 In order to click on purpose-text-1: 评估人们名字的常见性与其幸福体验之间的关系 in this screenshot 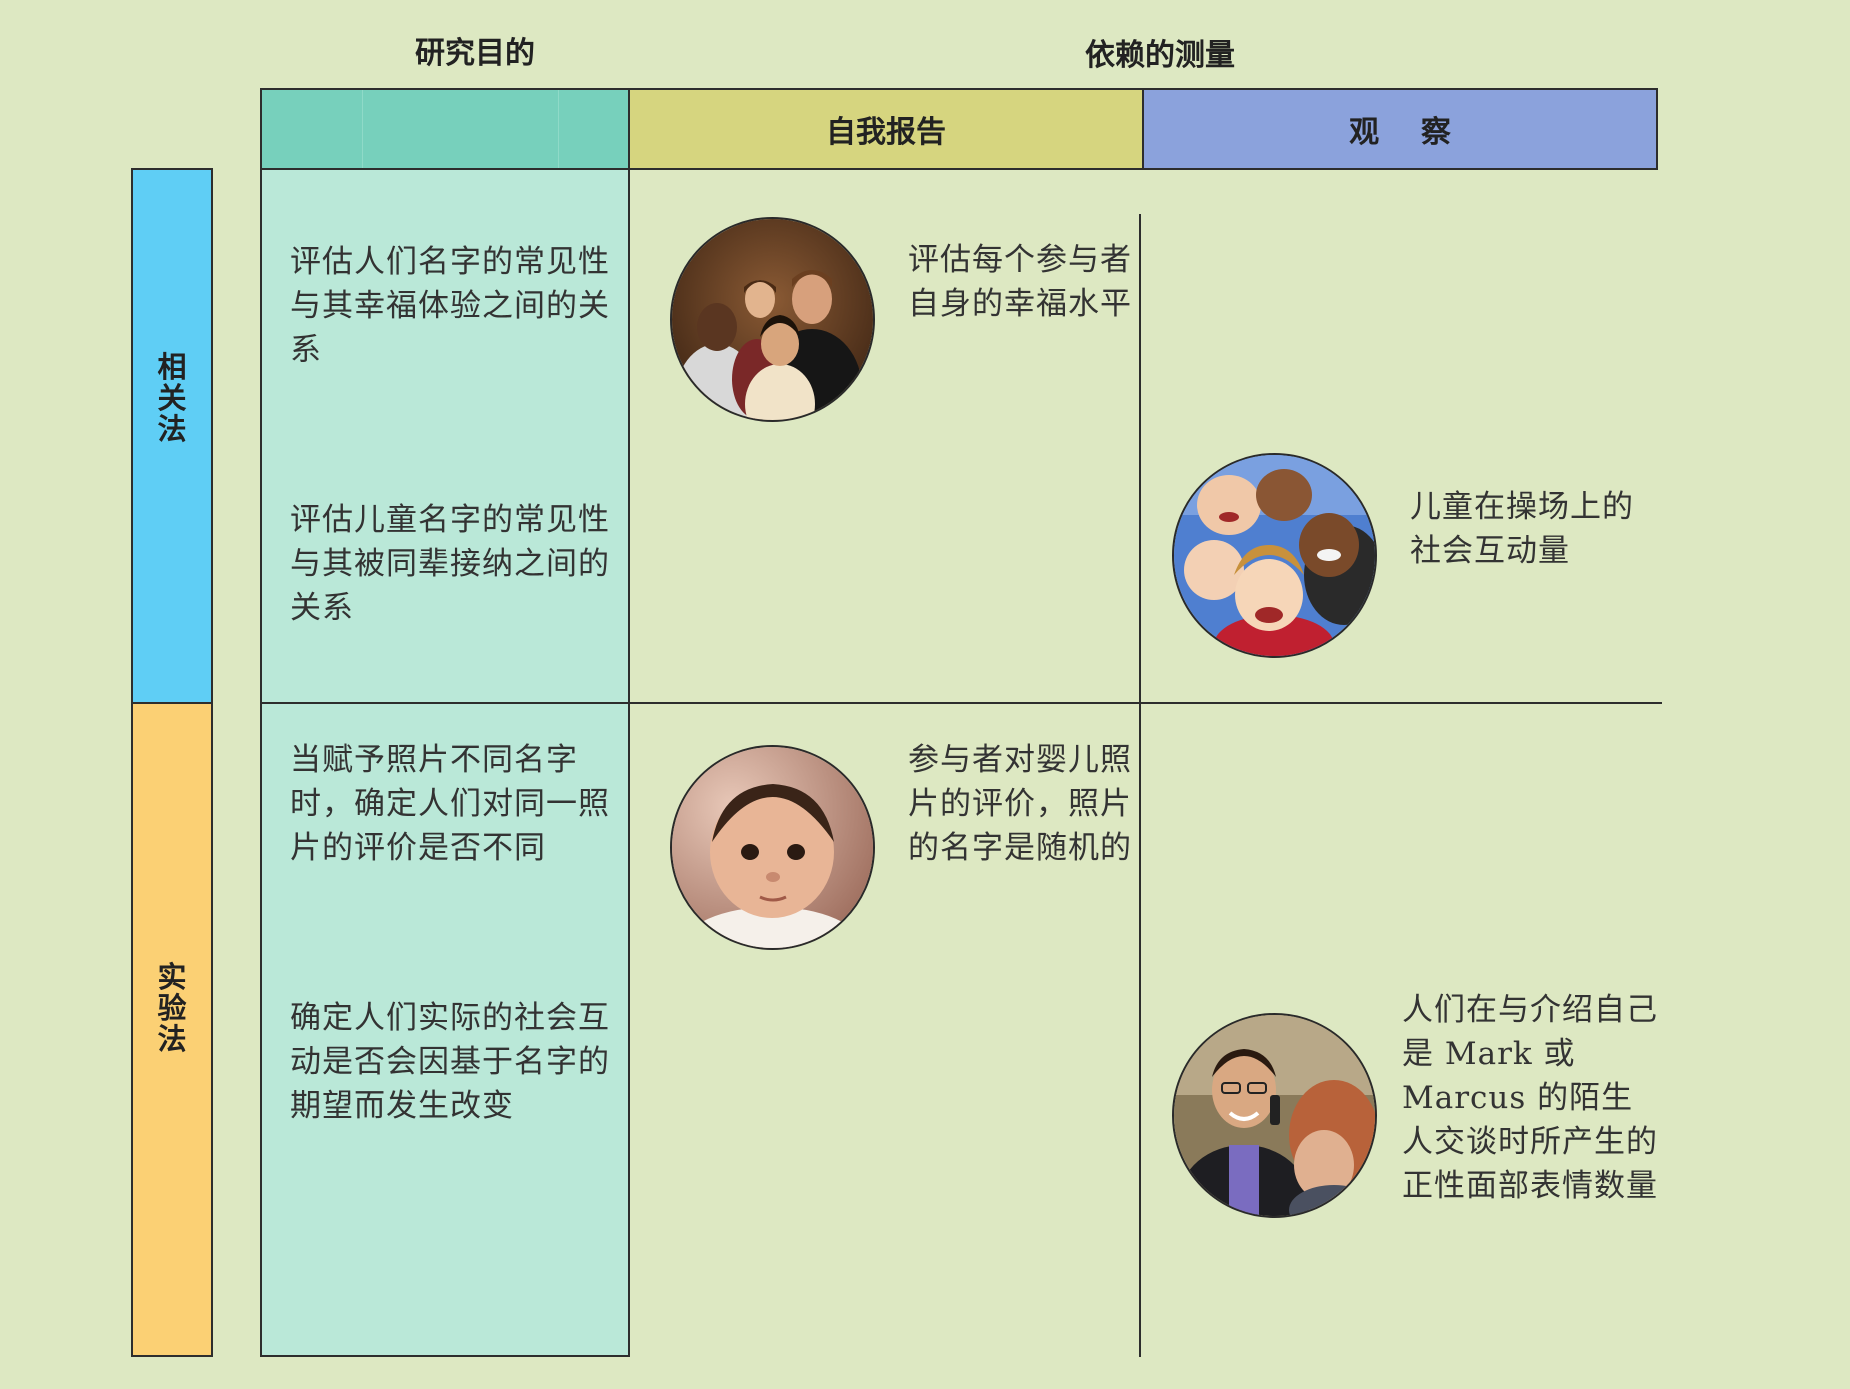, I will do `click(450, 306)`.